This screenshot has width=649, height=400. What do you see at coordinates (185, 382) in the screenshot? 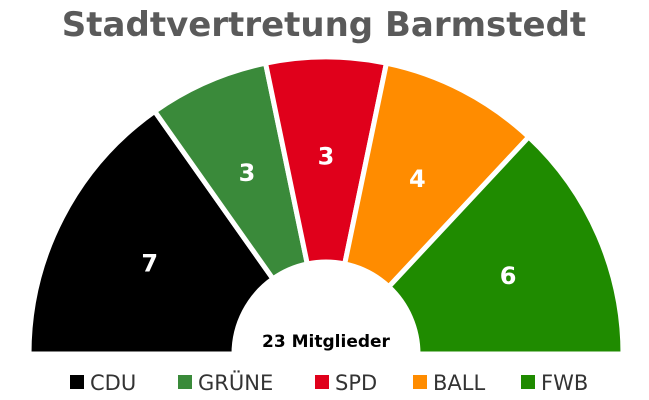
I see `legend-swatch-grüne` at bounding box center [185, 382].